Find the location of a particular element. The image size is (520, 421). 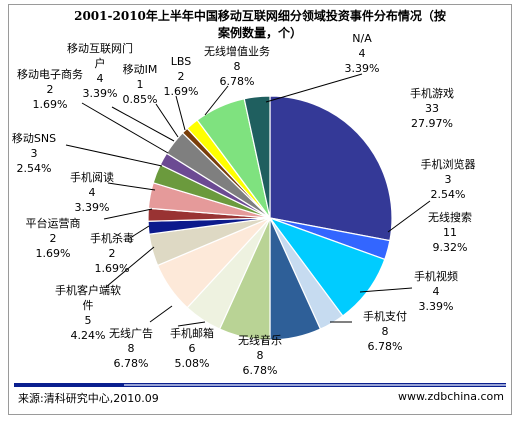

slice-label-1: 手机浏览器 3 2.54% is located at coordinates (448, 179).